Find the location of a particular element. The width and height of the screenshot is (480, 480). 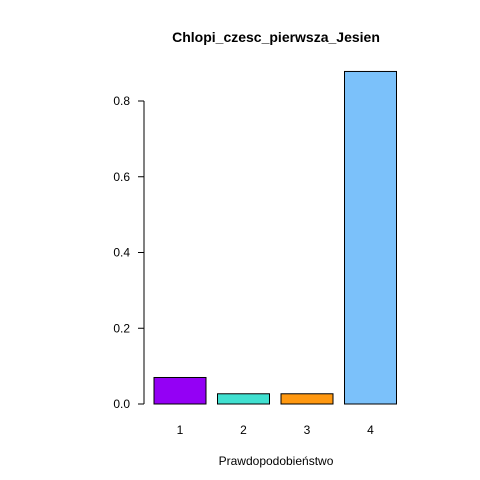

y-tick-label: 0.6 is located at coordinates (121, 177).